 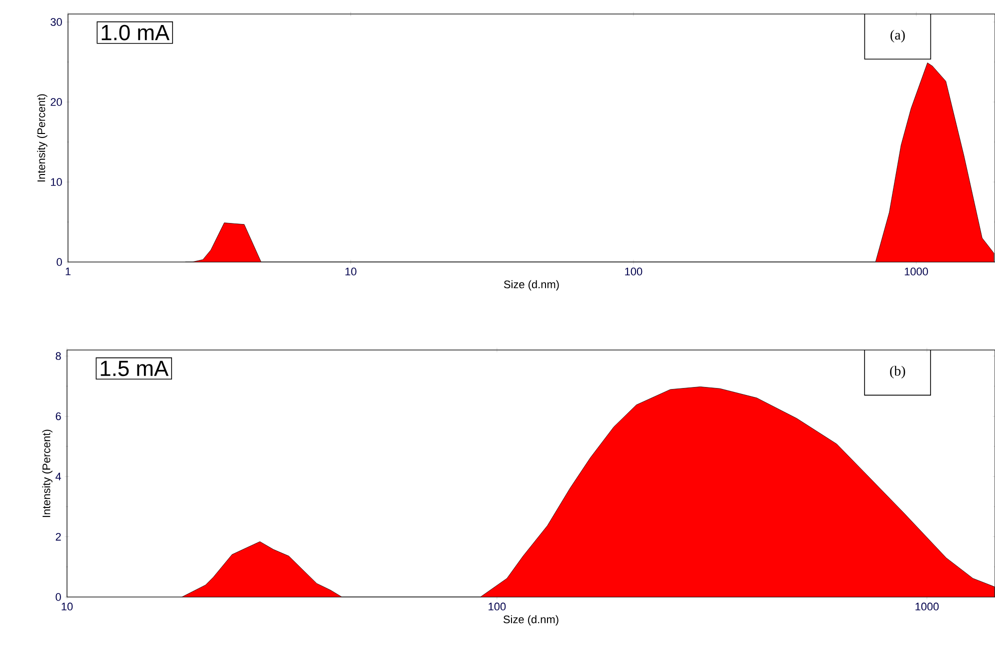 What do you see at coordinates (56, 102) in the screenshot?
I see `y-tick-label: 20` at bounding box center [56, 102].